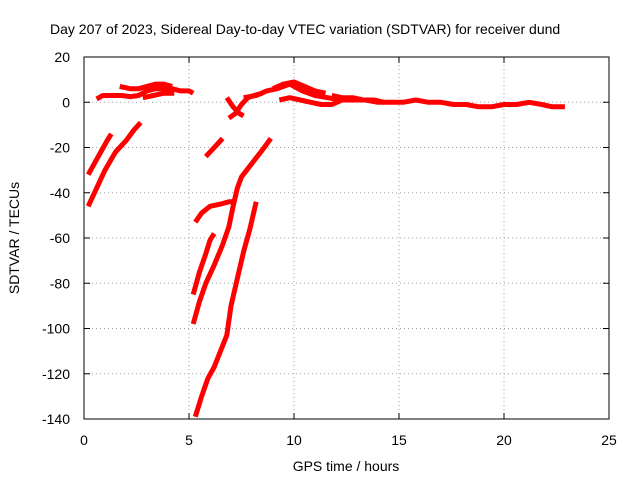 The width and height of the screenshot is (640, 480). Describe the element at coordinates (189, 440) in the screenshot. I see `x-tick-label: 5` at that location.